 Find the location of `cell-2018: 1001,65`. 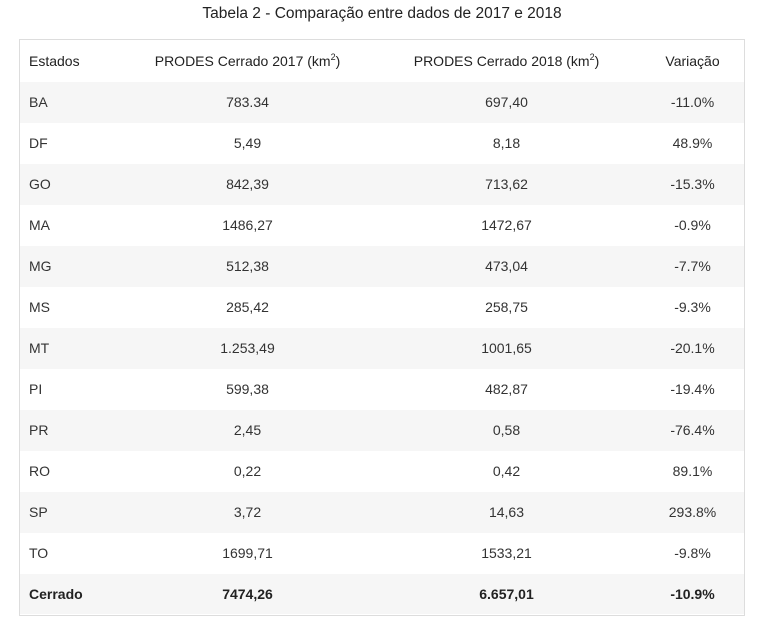

cell-2018: 1001,65 is located at coordinates (506, 348).